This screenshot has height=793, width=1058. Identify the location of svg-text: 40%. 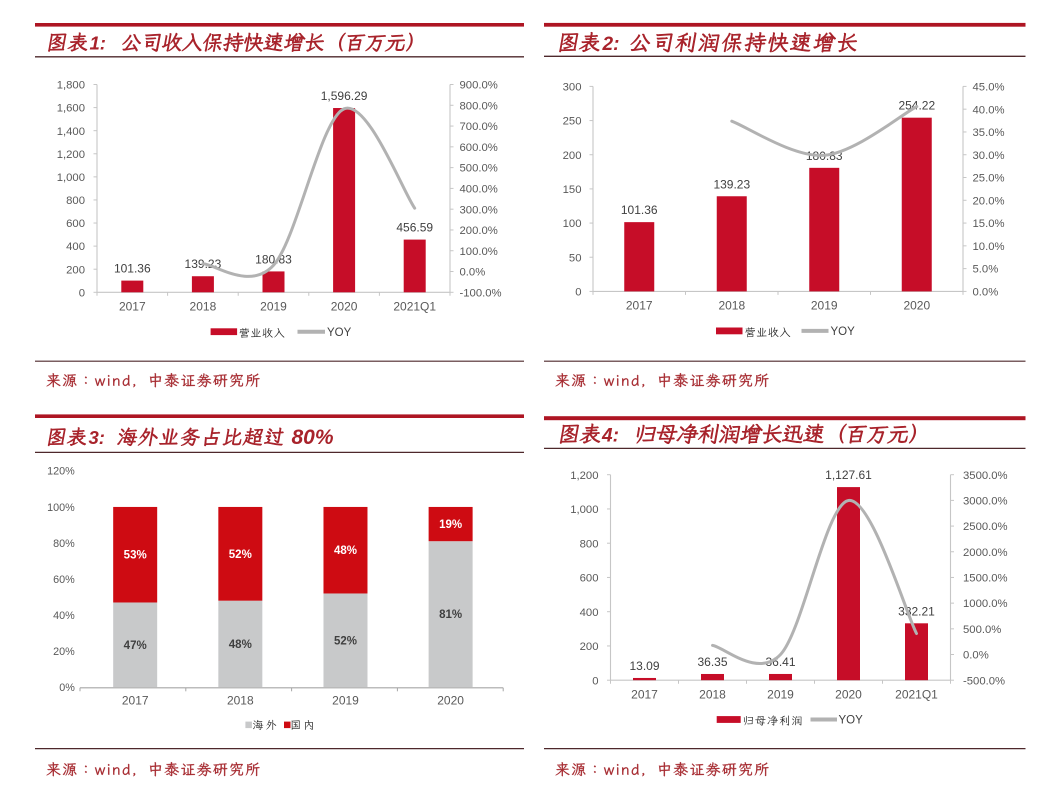
(64, 616).